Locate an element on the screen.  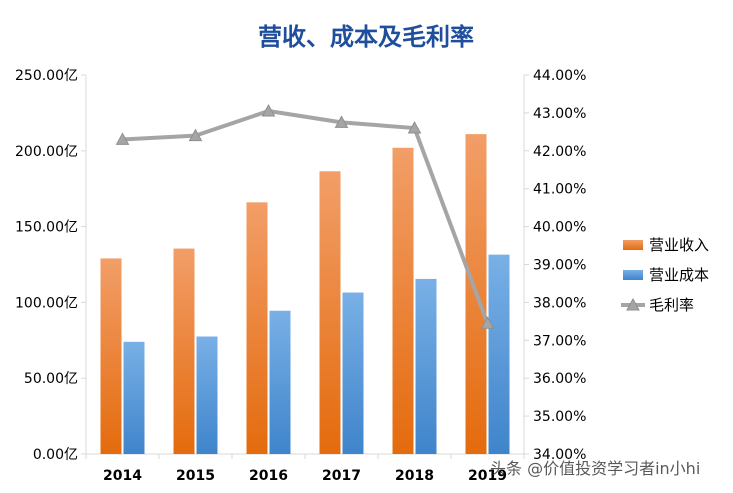
x-tick-label: 2014 is located at coordinates (122, 476).